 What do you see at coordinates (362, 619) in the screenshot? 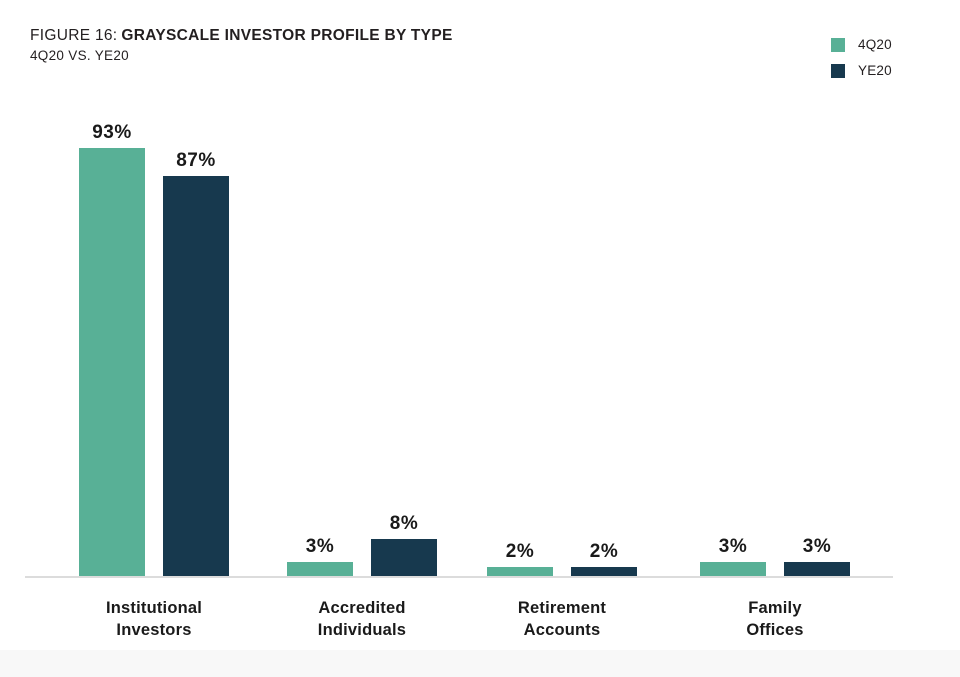
I see `category-label: Accredited Individuals` at bounding box center [362, 619].